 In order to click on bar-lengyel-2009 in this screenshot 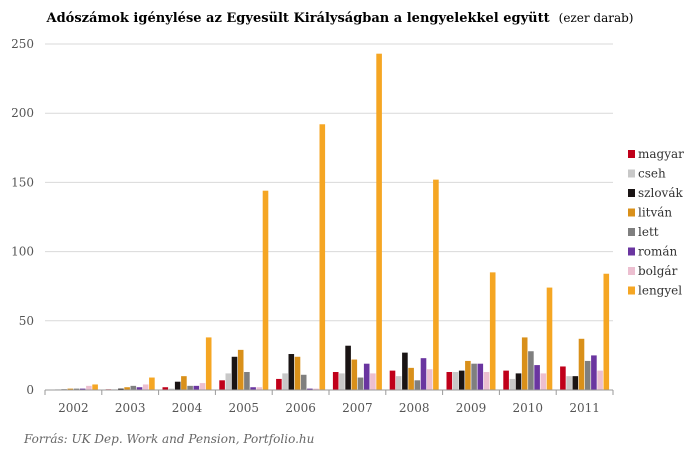, I will do `click(492, 331)`.